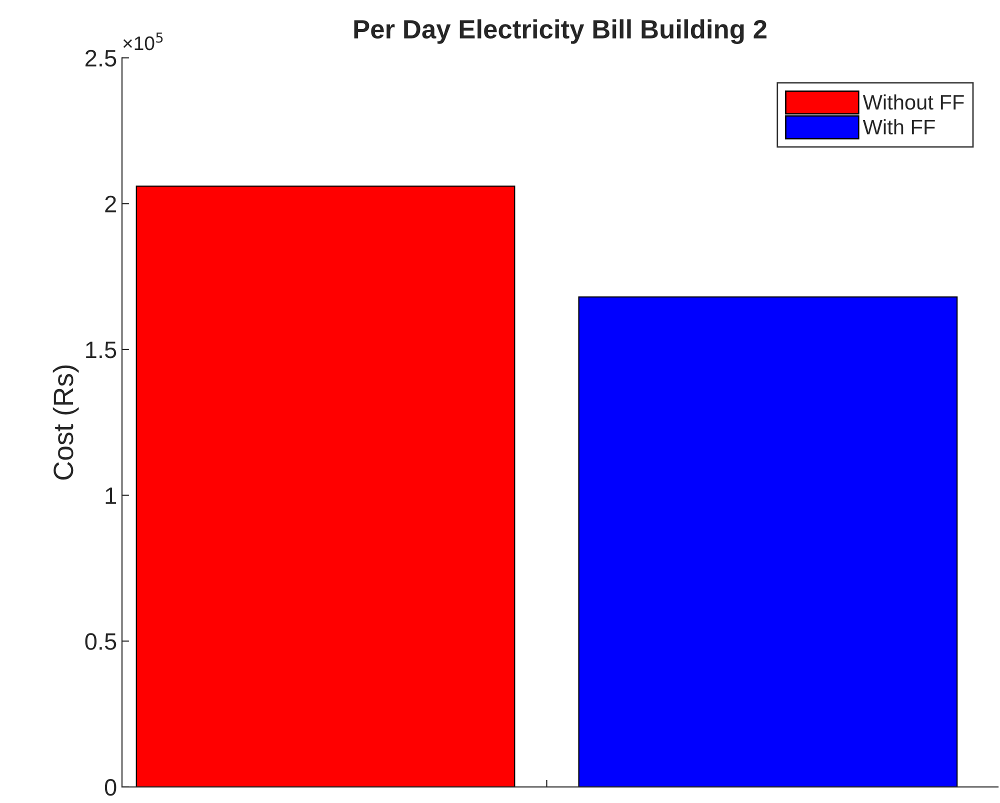  I want to click on chart-title: Per Day Electricity Bill Building 2, so click(560, 31).